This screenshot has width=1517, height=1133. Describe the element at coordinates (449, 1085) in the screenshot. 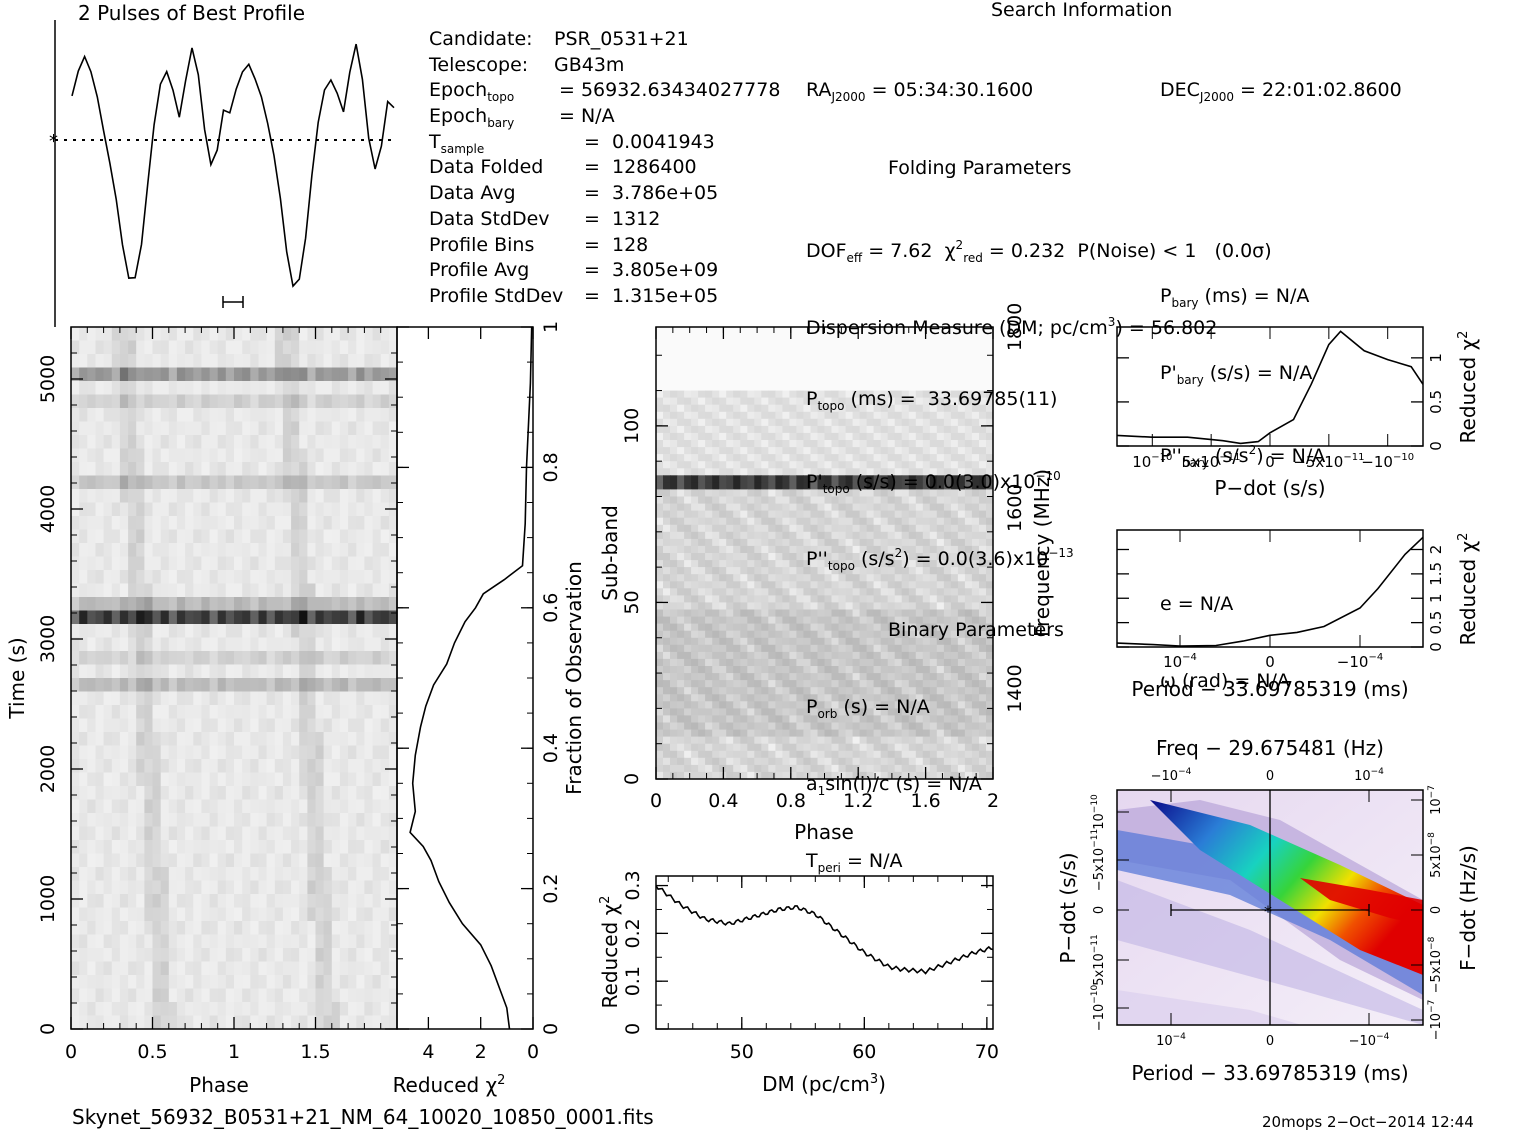

I see `redchi-time-xlabel: Reduced χ2` at that location.